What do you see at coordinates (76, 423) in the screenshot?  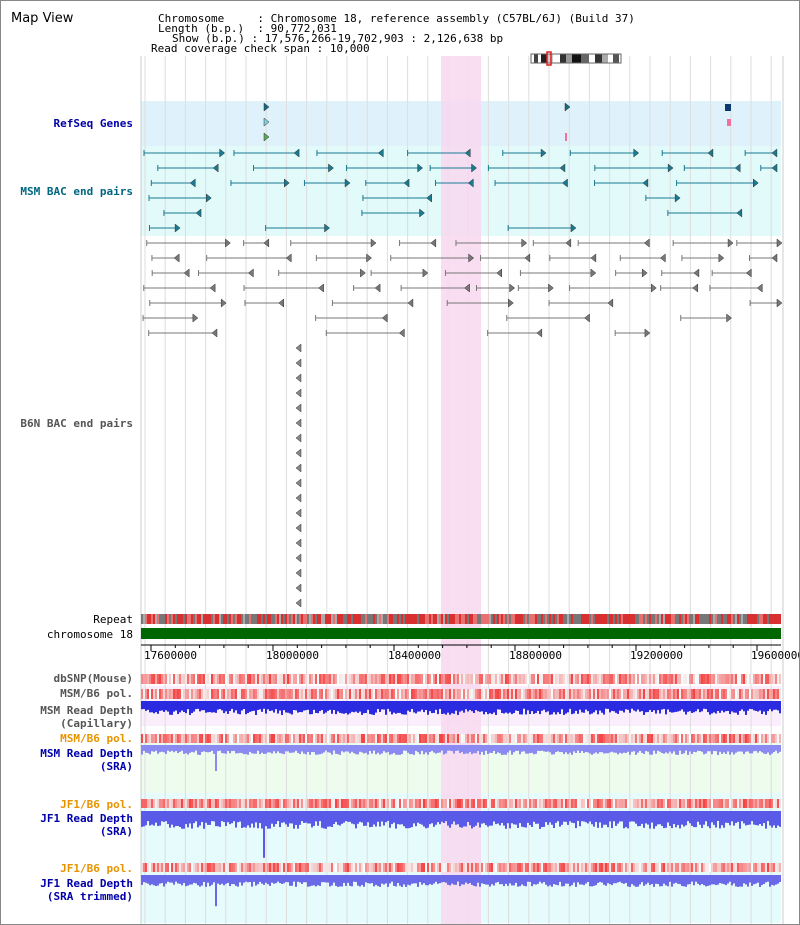 I see `track-label-b6n-bac: B6N BAC end pairs` at bounding box center [76, 423].